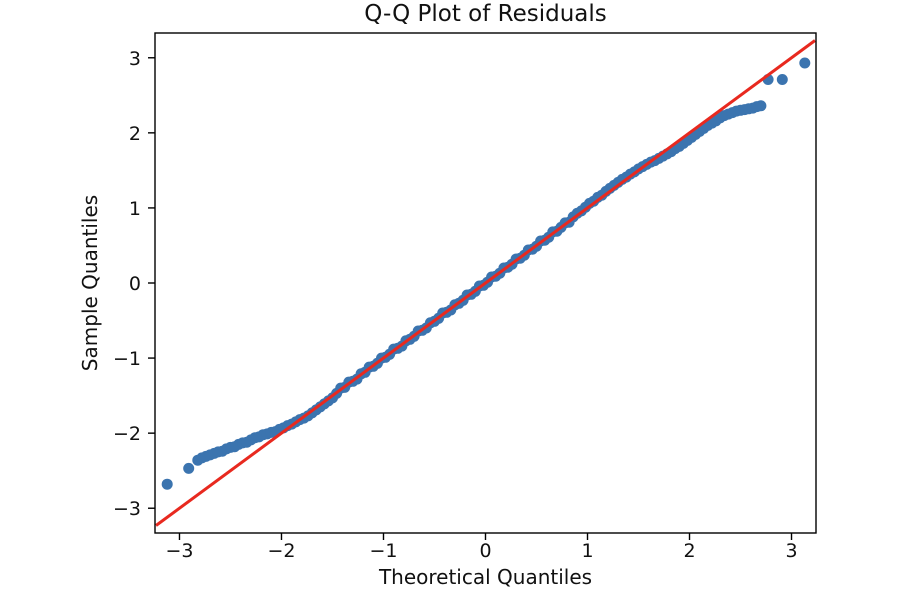 The width and height of the screenshot is (900, 599). Describe the element at coordinates (179, 551) in the screenshot. I see `x-tick-label: −3` at that location.